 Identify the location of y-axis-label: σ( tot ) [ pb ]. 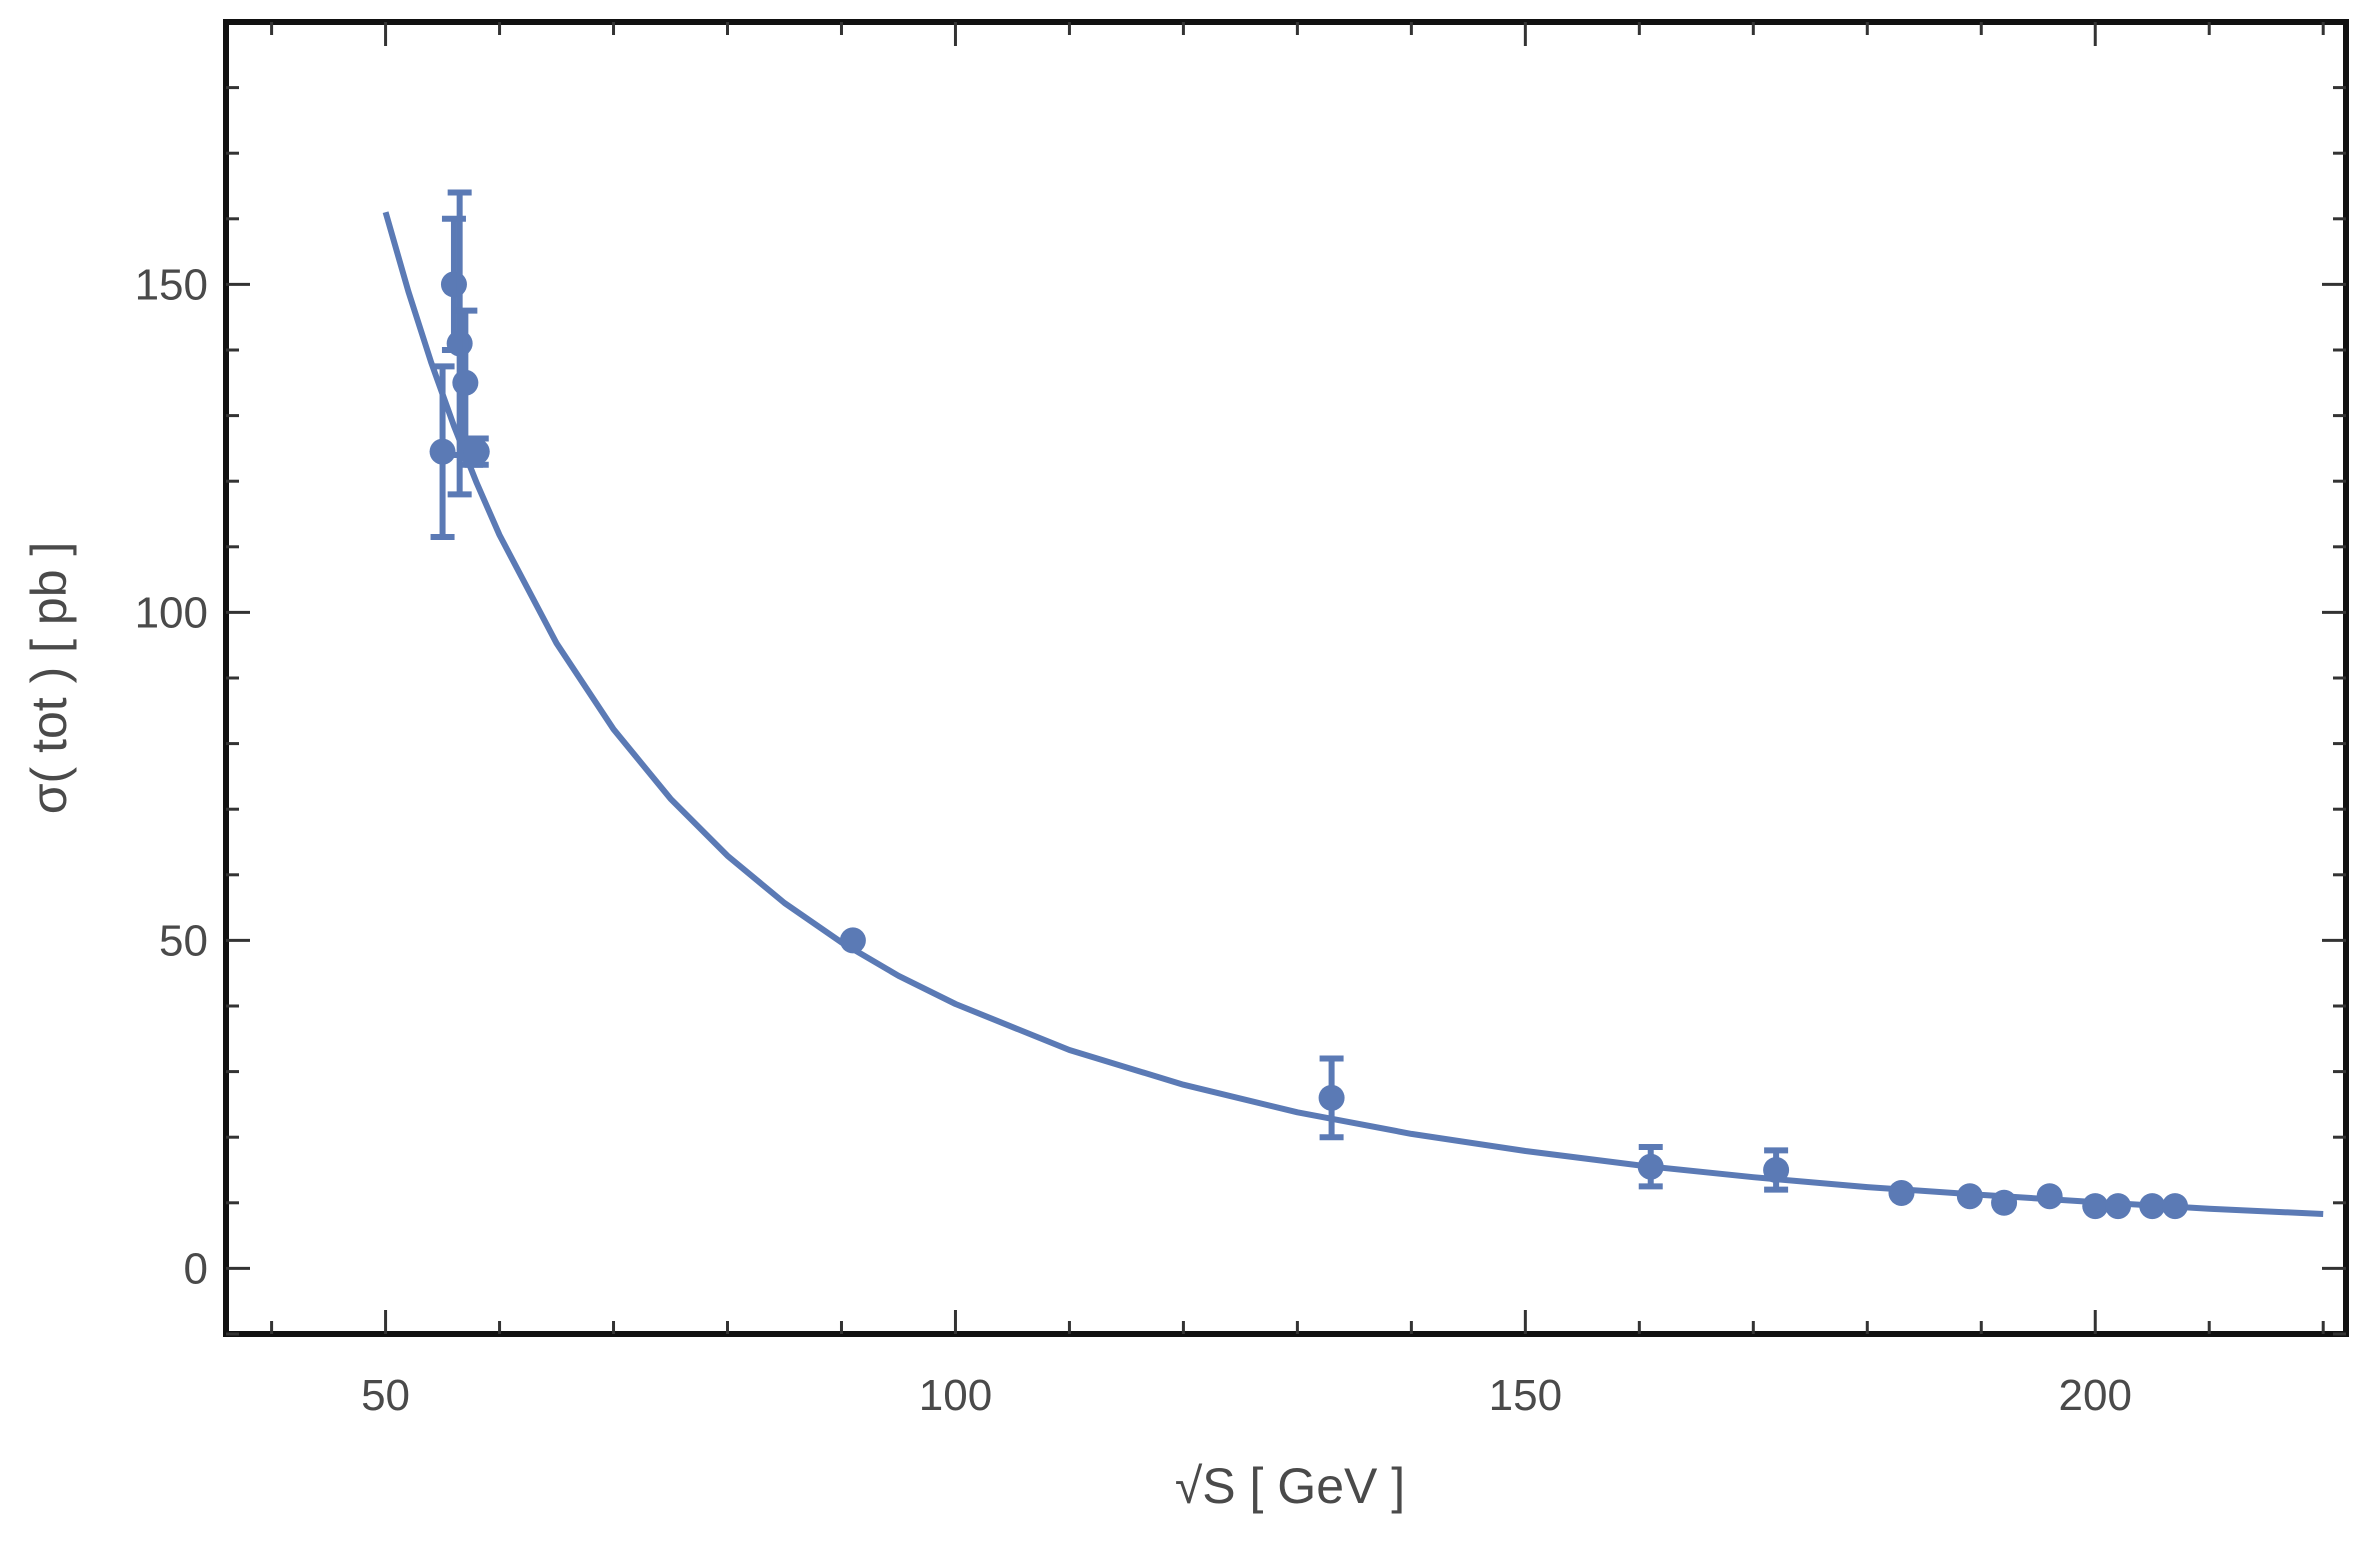
(49, 678).